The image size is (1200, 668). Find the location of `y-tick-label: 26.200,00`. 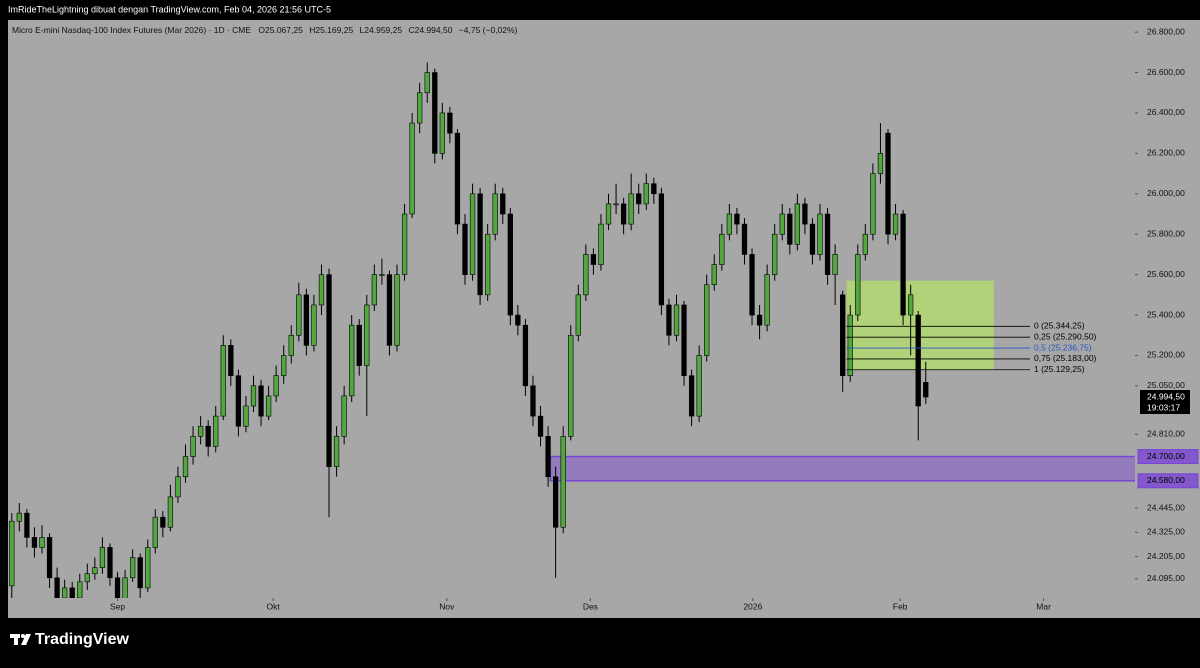

y-tick-label: 26.200,00 is located at coordinates (1166, 153).